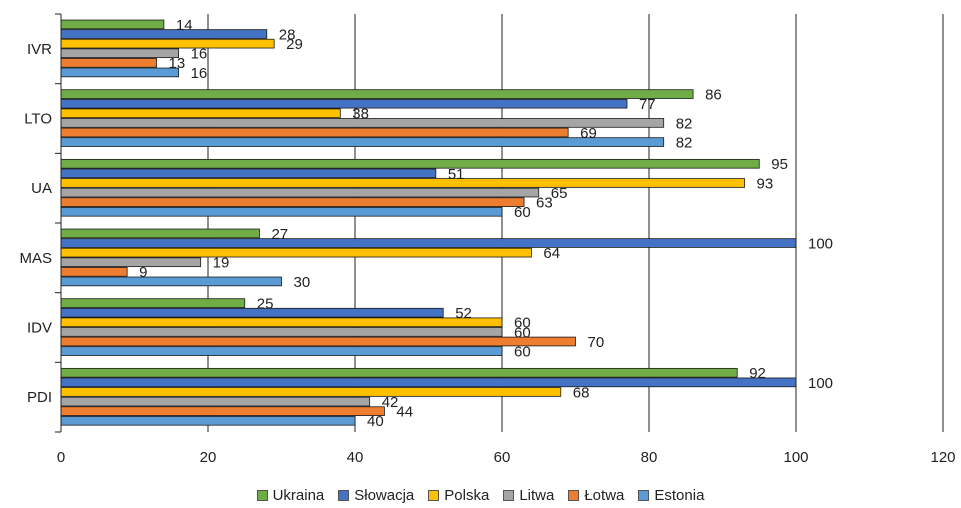  What do you see at coordinates (41, 188) in the screenshot?
I see `category-label-ua: UA` at bounding box center [41, 188].